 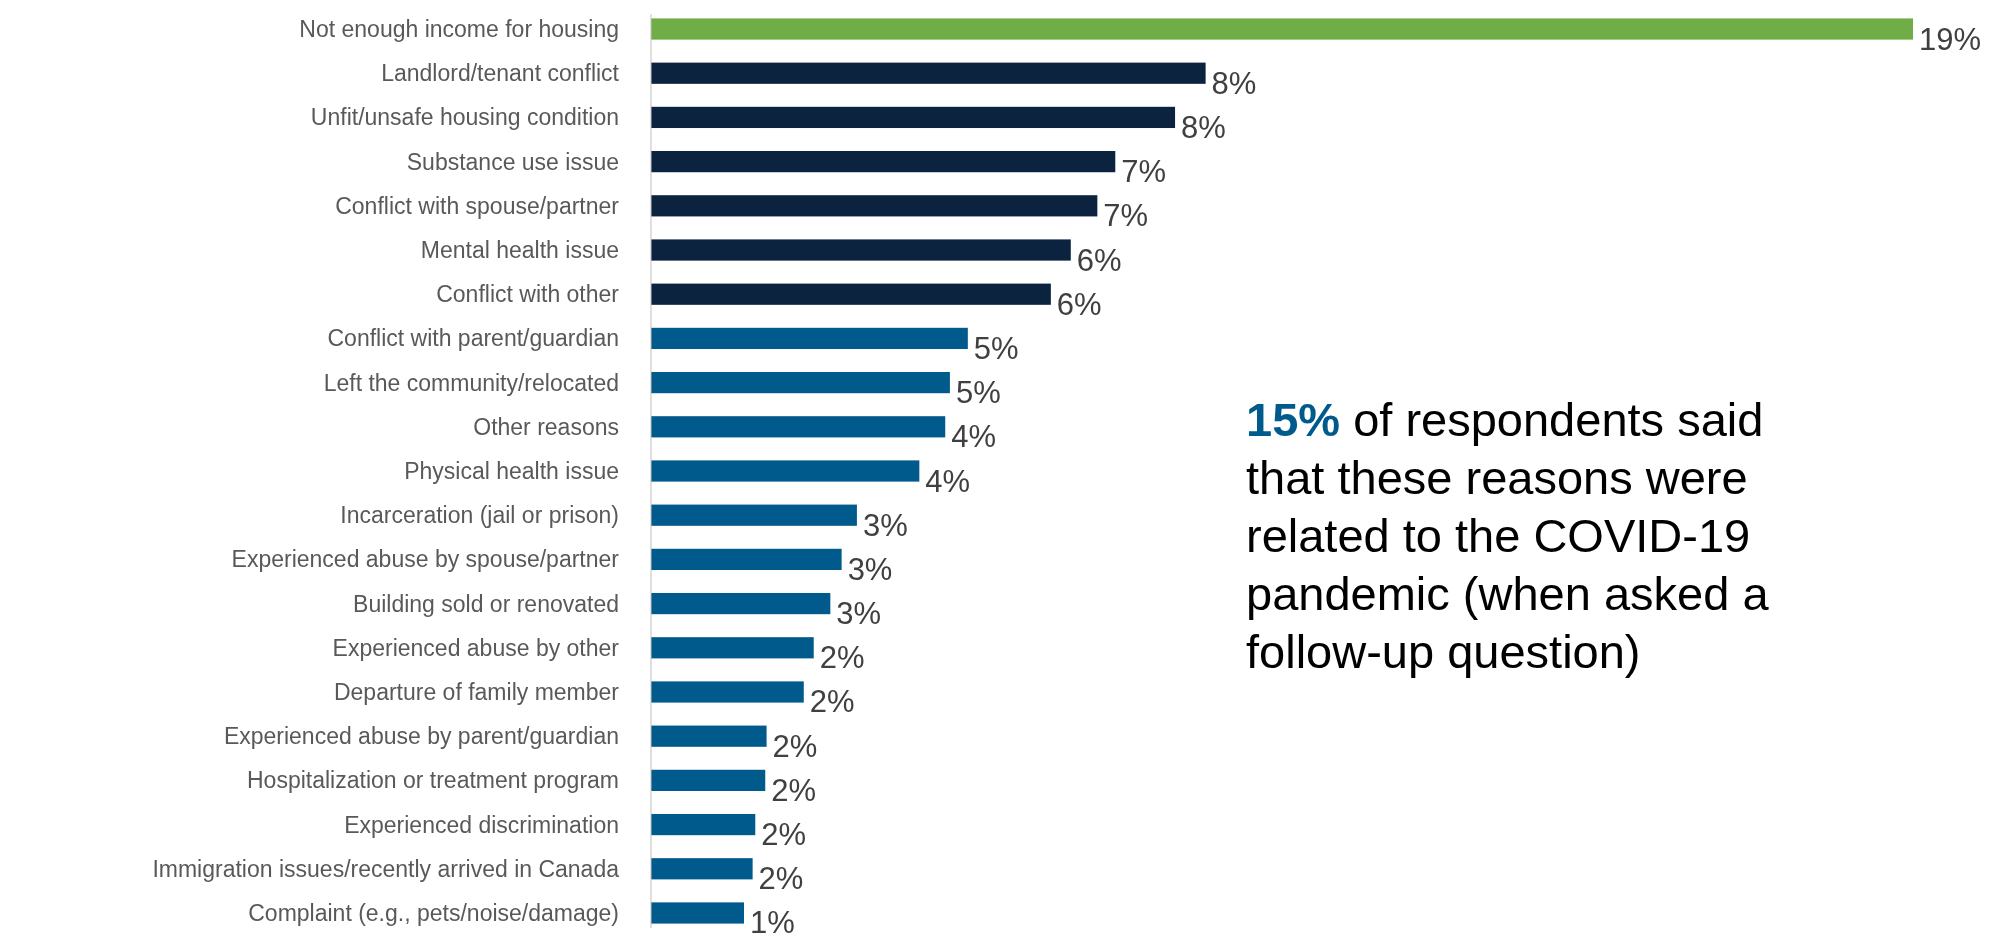 I want to click on y-tick-label: Other reasons, so click(x=546, y=426).